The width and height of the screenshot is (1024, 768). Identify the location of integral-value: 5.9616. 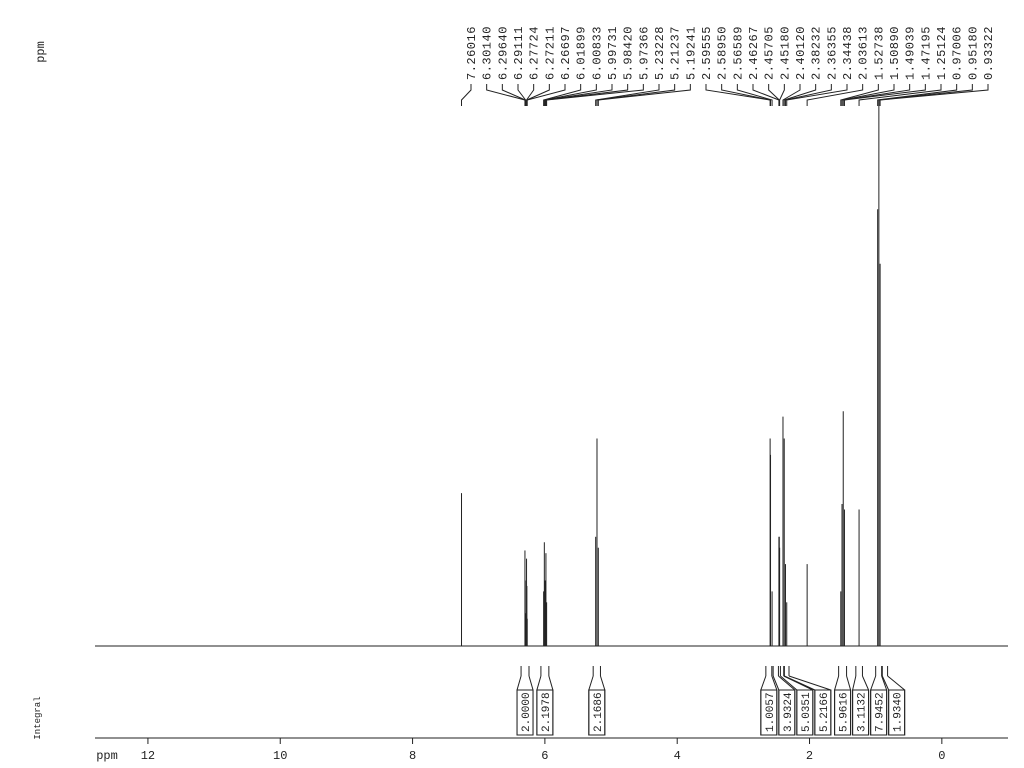
(845, 712).